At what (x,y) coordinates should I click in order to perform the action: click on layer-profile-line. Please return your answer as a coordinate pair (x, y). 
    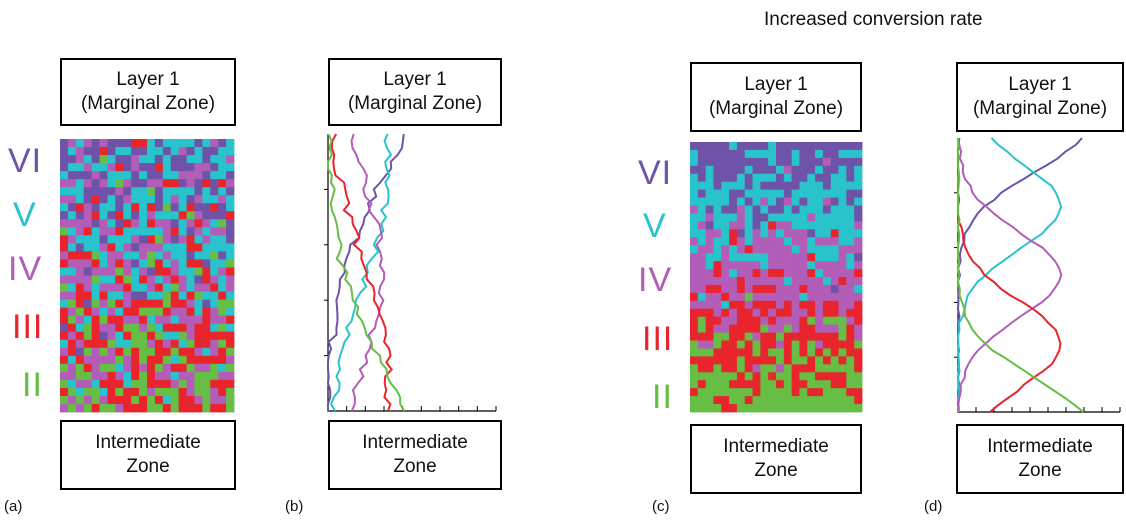
    Looking at the image, I should click on (362, 272).